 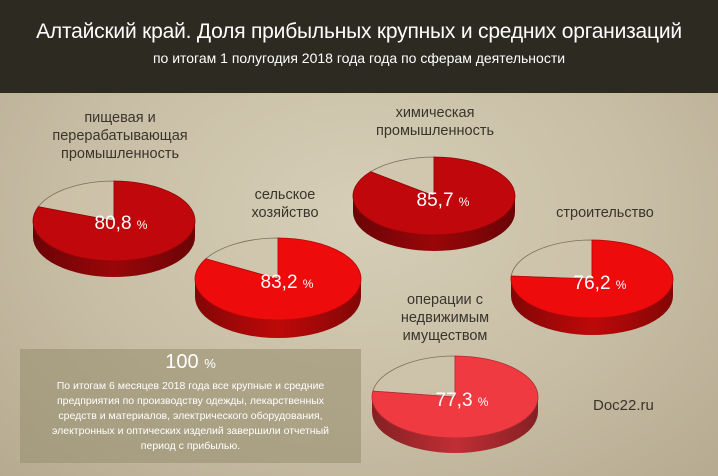 I want to click on pie-slice-chem, so click(x=434, y=196).